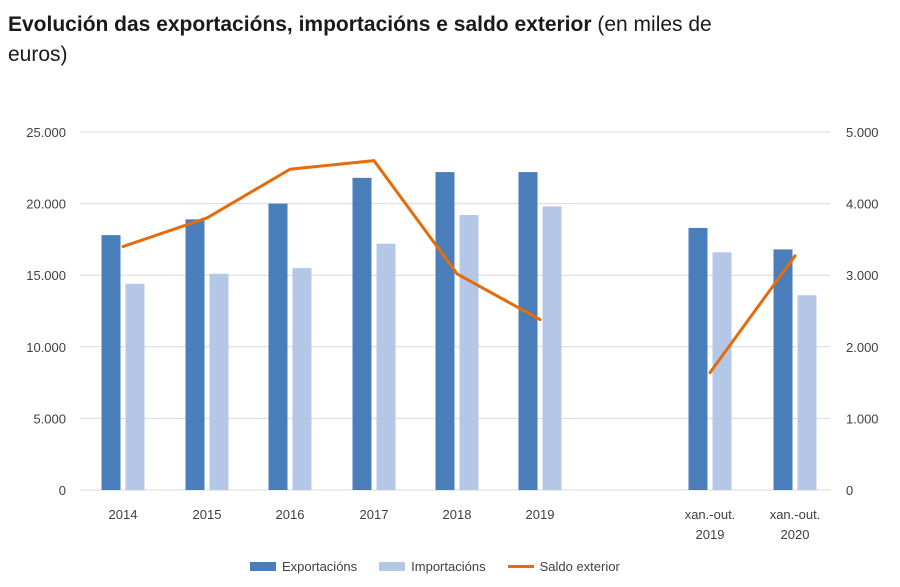 The height and width of the screenshot is (587, 900). I want to click on legend-item-saldo: Saldo exterior, so click(563, 566).